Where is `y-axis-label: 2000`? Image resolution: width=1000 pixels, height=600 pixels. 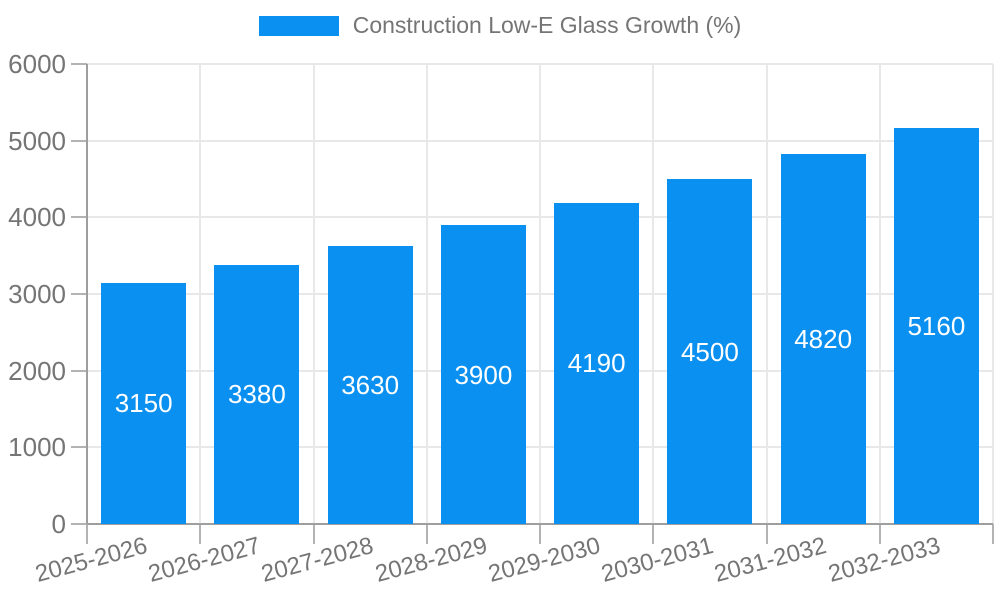 y-axis-label: 2000 is located at coordinates (37, 370).